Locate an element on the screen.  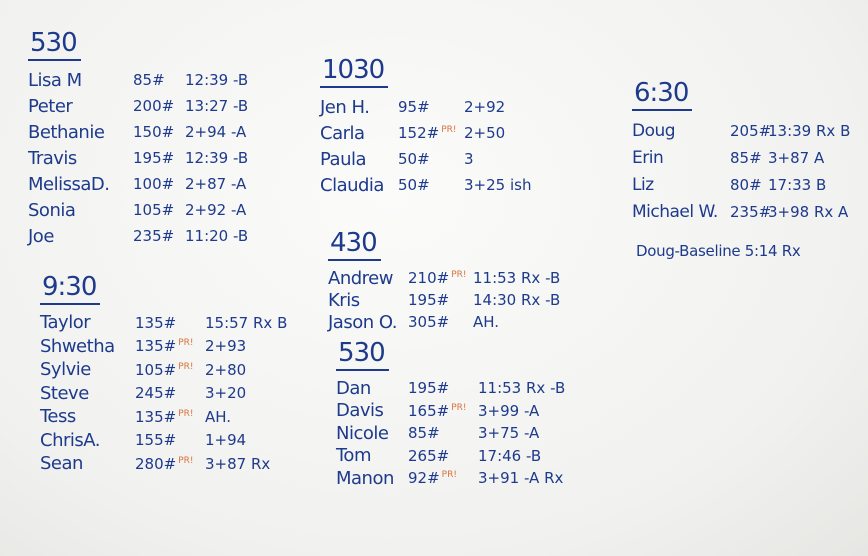
weight: 210# is located at coordinates (429, 278).